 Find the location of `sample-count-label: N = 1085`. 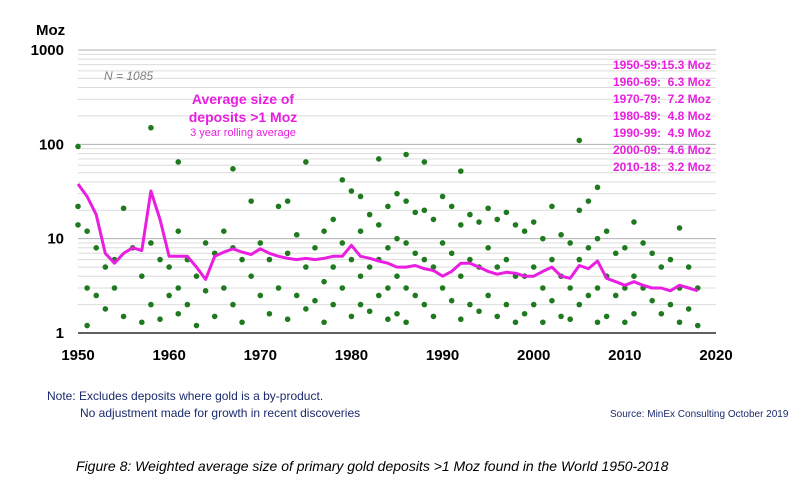

sample-count-label: N = 1085 is located at coordinates (128, 76).